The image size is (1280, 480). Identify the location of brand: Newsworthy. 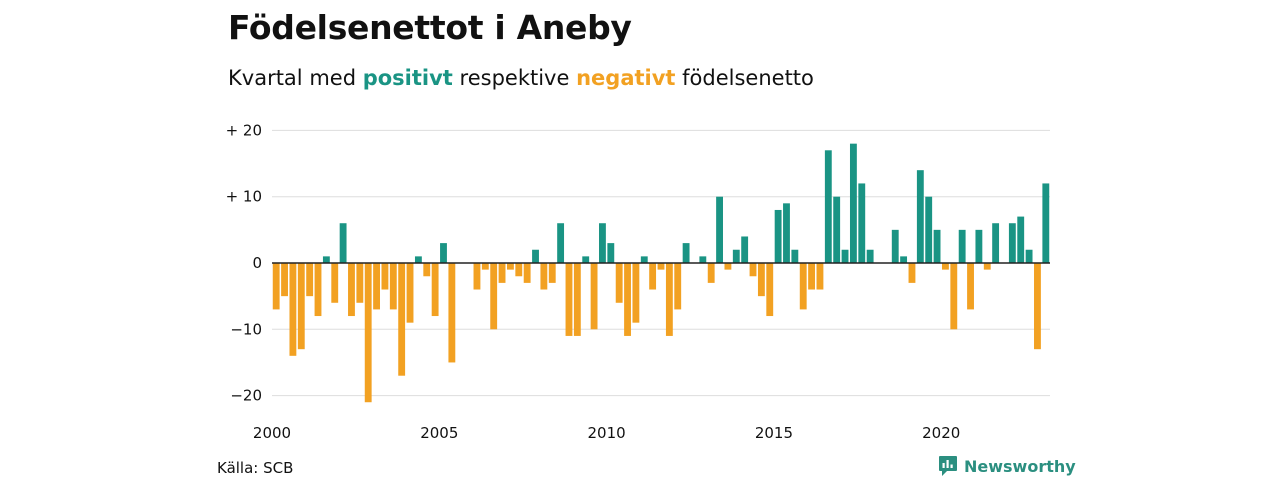
(1007, 466).